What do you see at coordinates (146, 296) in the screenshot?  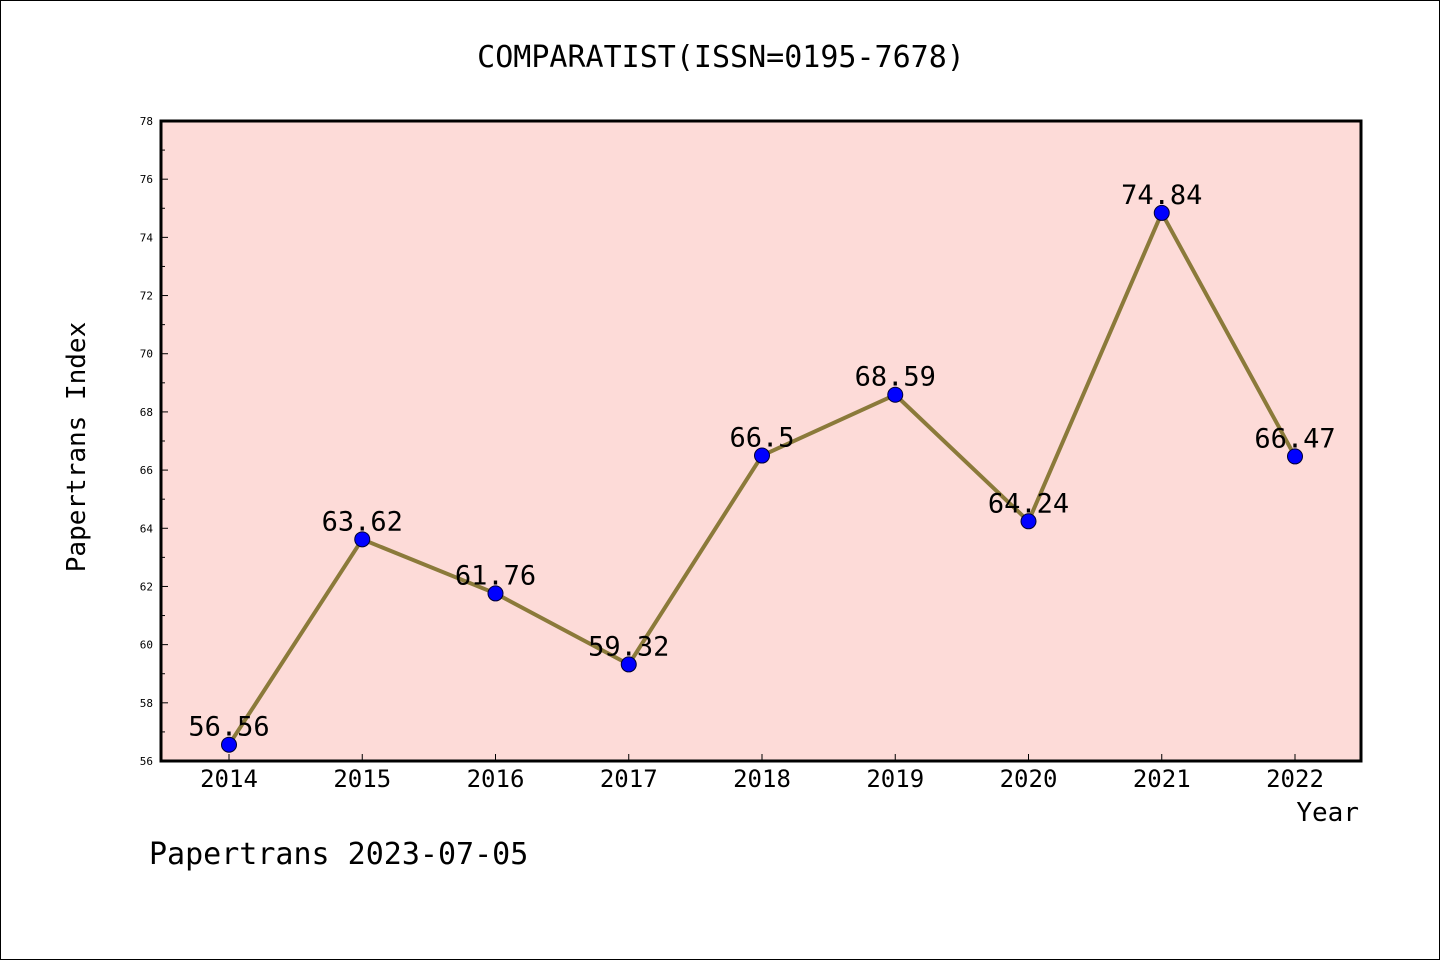 I see `y-tick-label: 72` at bounding box center [146, 296].